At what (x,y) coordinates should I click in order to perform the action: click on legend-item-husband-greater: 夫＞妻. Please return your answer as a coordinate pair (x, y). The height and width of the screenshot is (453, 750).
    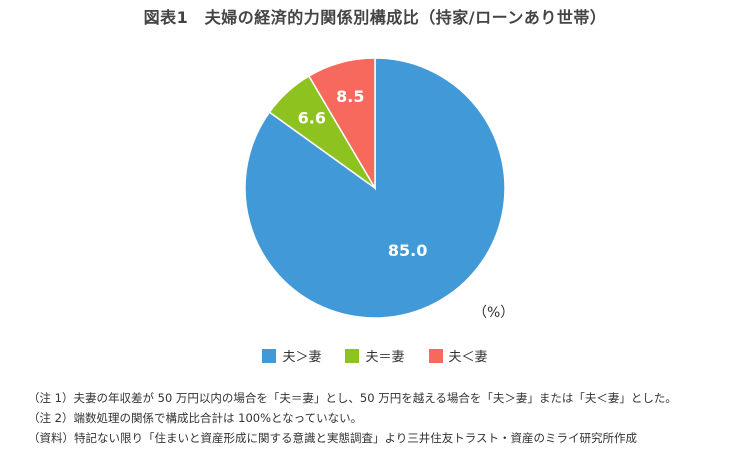
    Looking at the image, I should click on (291, 355).